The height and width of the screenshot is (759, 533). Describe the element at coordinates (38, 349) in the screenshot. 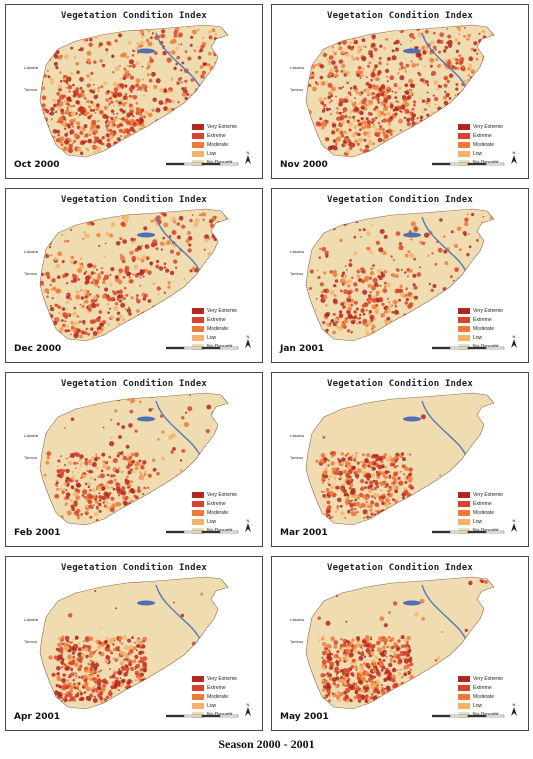

I see `month-label: Dec 2000` at that location.